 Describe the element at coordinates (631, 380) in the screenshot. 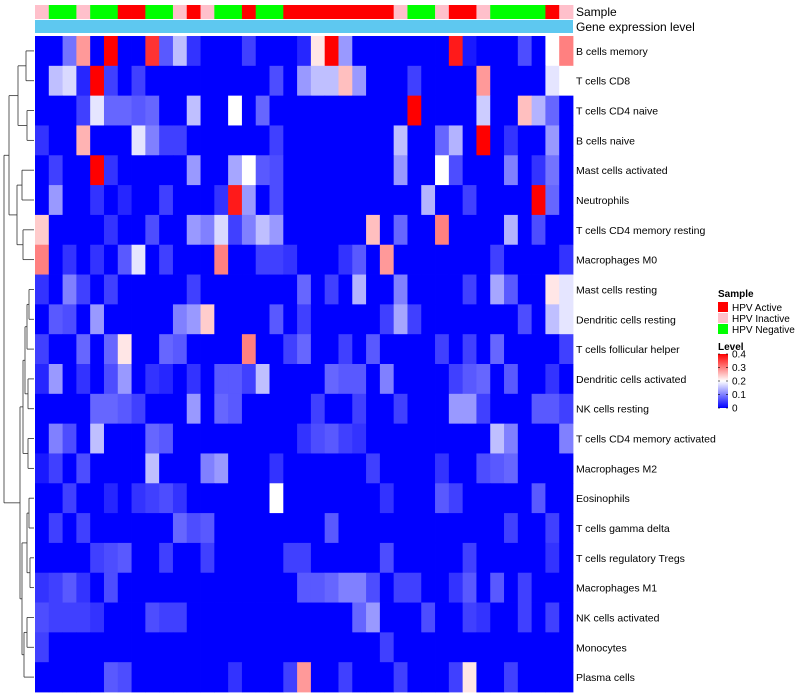

I see `row-label: Dendritic cells activated` at that location.